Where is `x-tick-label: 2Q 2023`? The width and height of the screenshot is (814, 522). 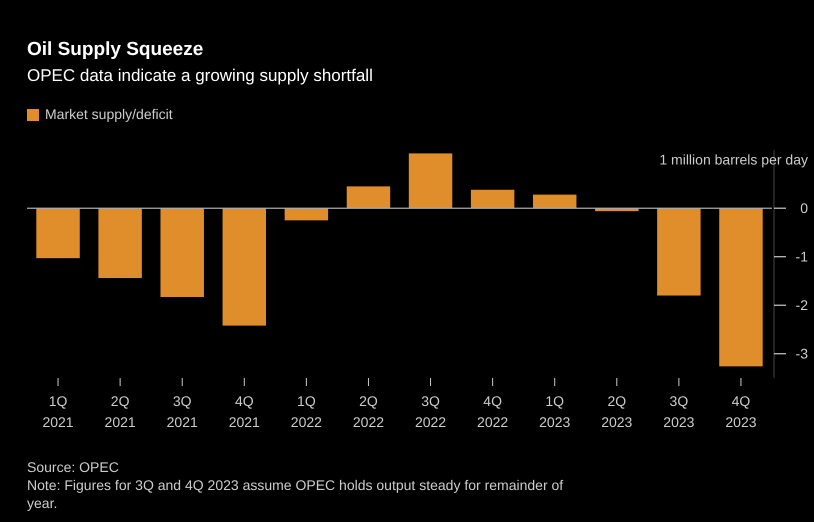
x-tick-label: 2Q 2023 is located at coordinates (617, 411).